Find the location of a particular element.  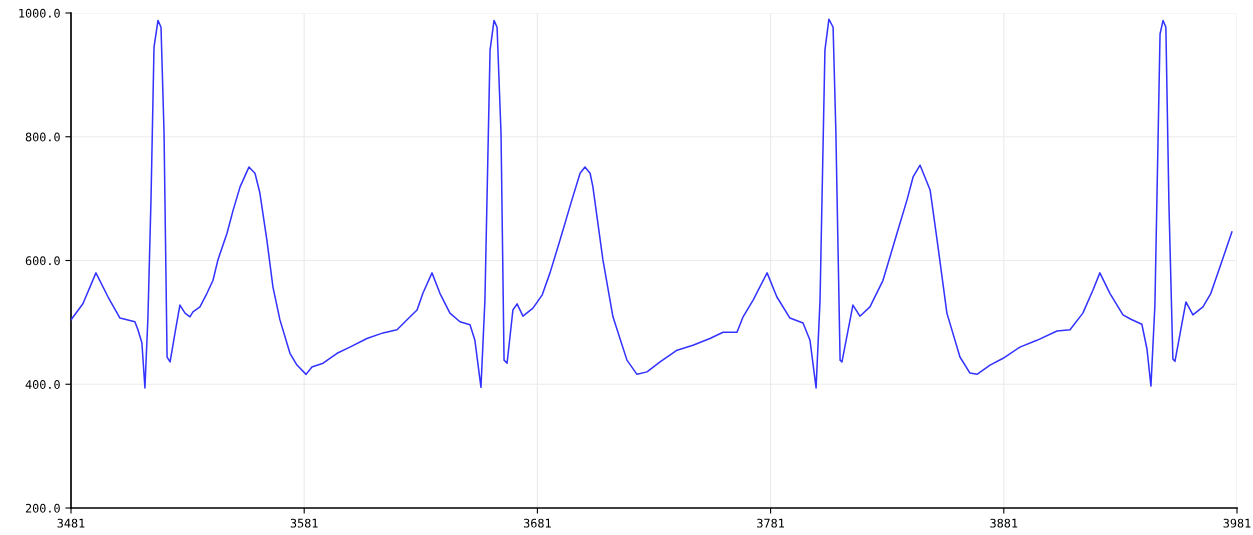

x-tick-label: 3681 is located at coordinates (537, 523).